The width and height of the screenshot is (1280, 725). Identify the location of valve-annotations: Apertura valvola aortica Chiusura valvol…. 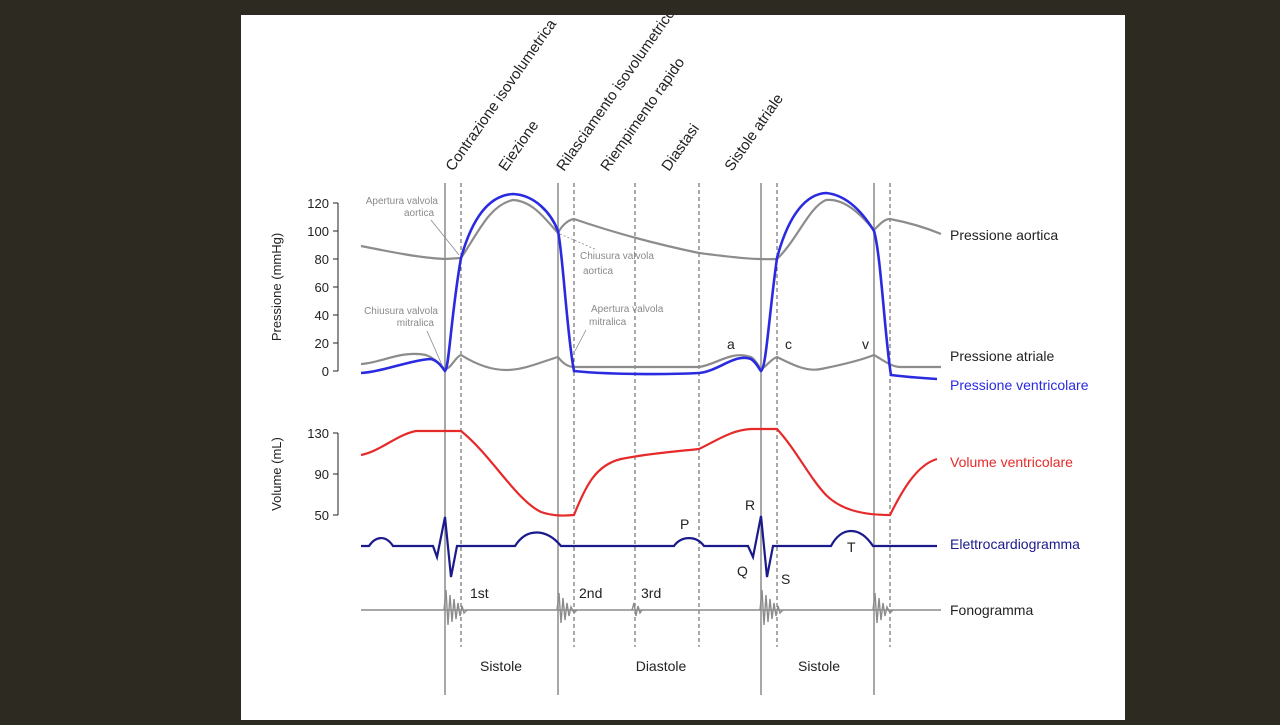
(514, 281).